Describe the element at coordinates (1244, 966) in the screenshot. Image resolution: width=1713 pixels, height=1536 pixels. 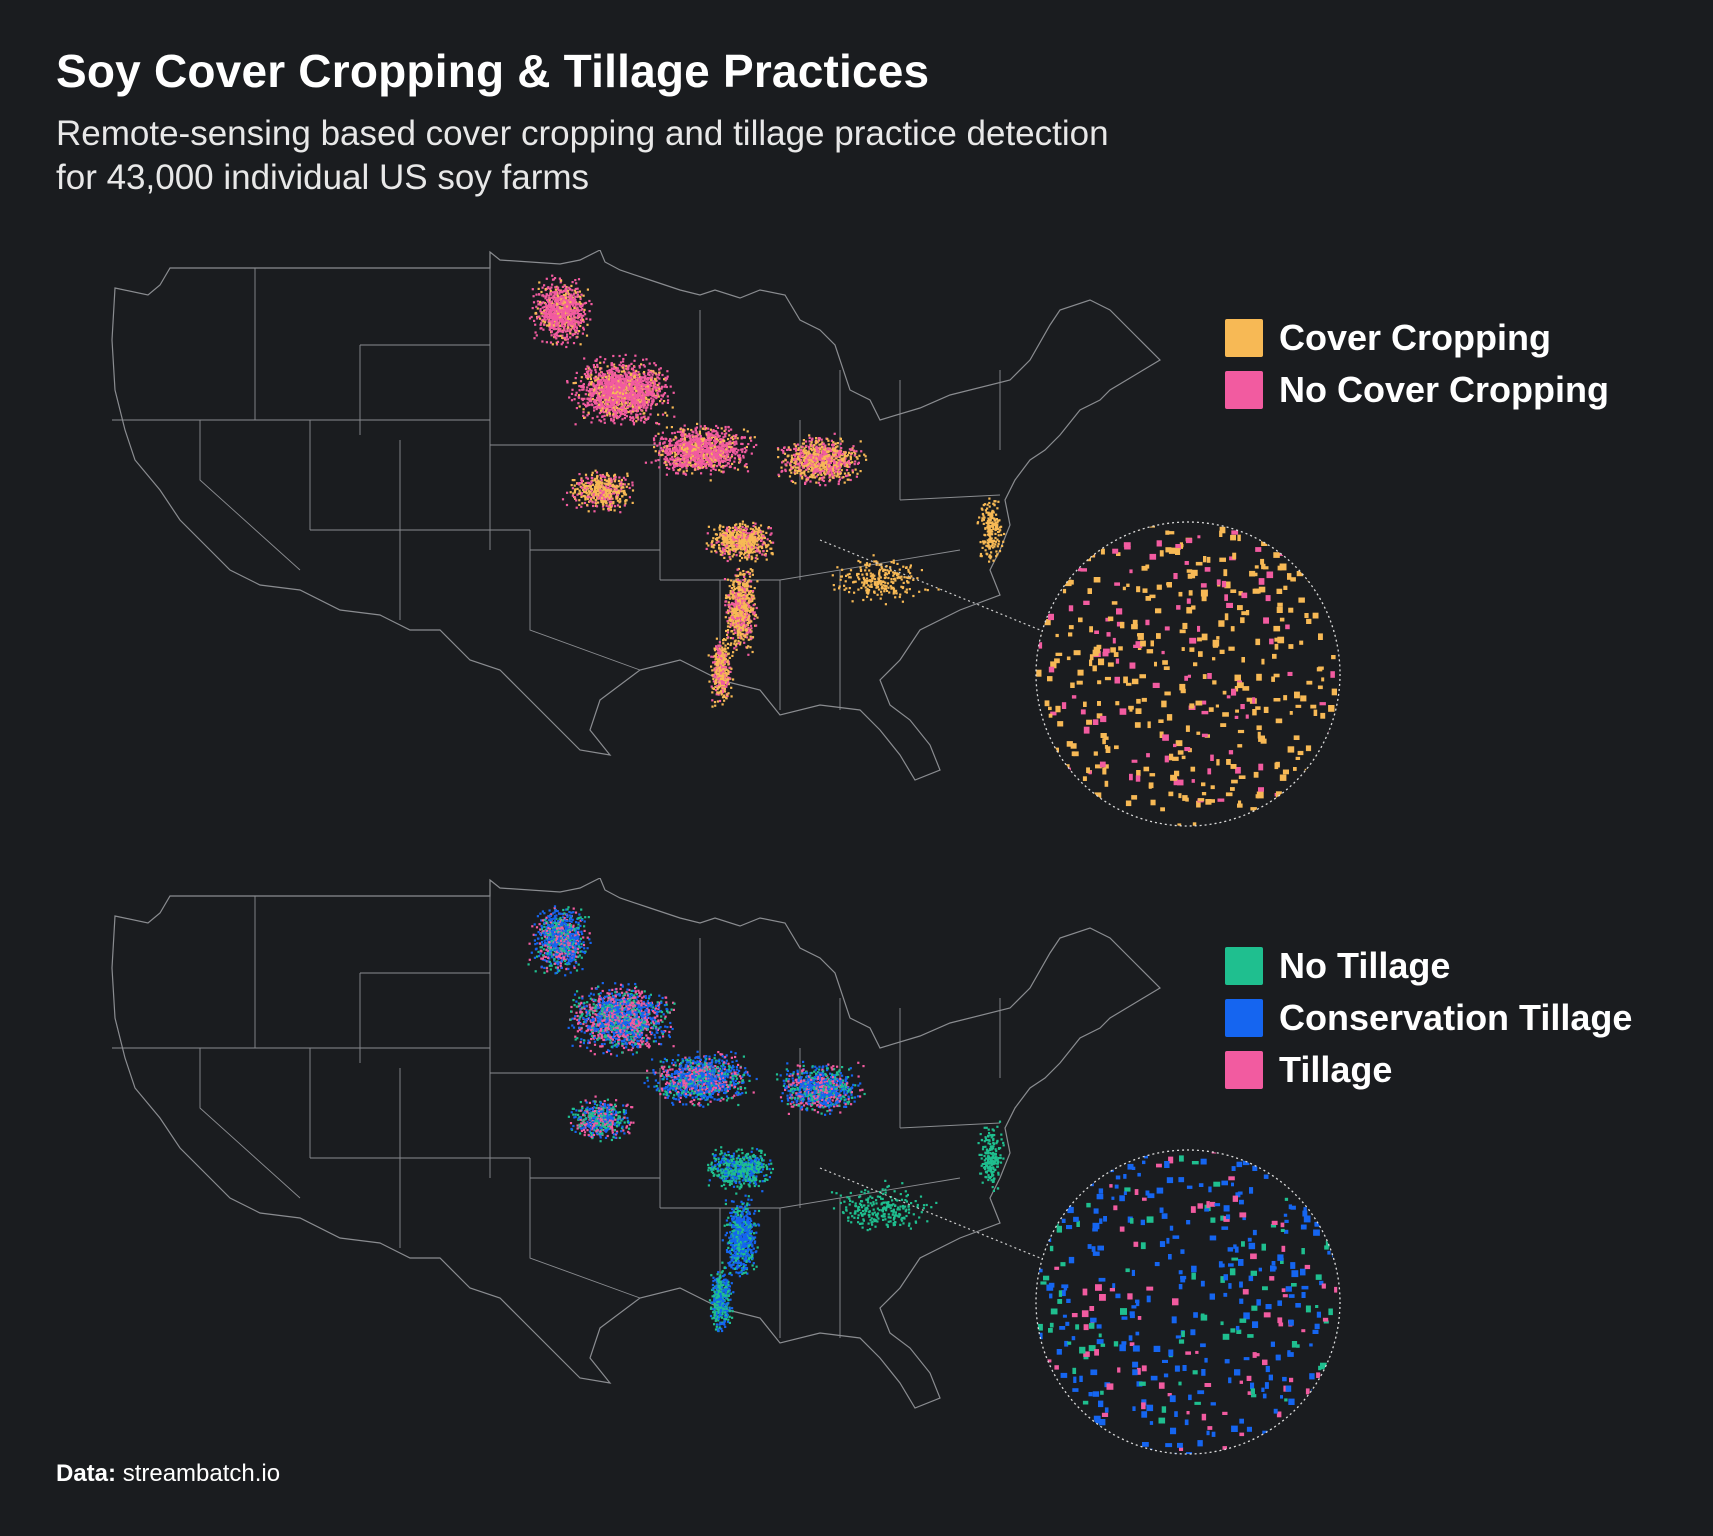
I see `no-tillage-swatch` at that location.